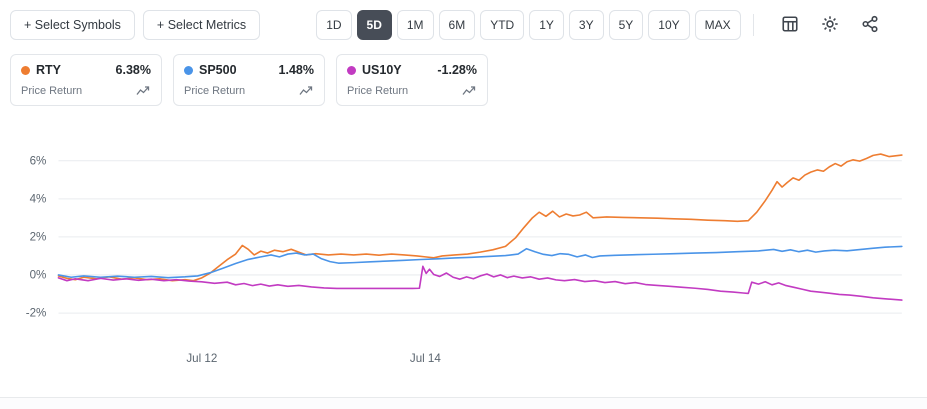  Describe the element at coordinates (133, 70) in the screenshot. I see `series-change-value: 6.38%` at that location.